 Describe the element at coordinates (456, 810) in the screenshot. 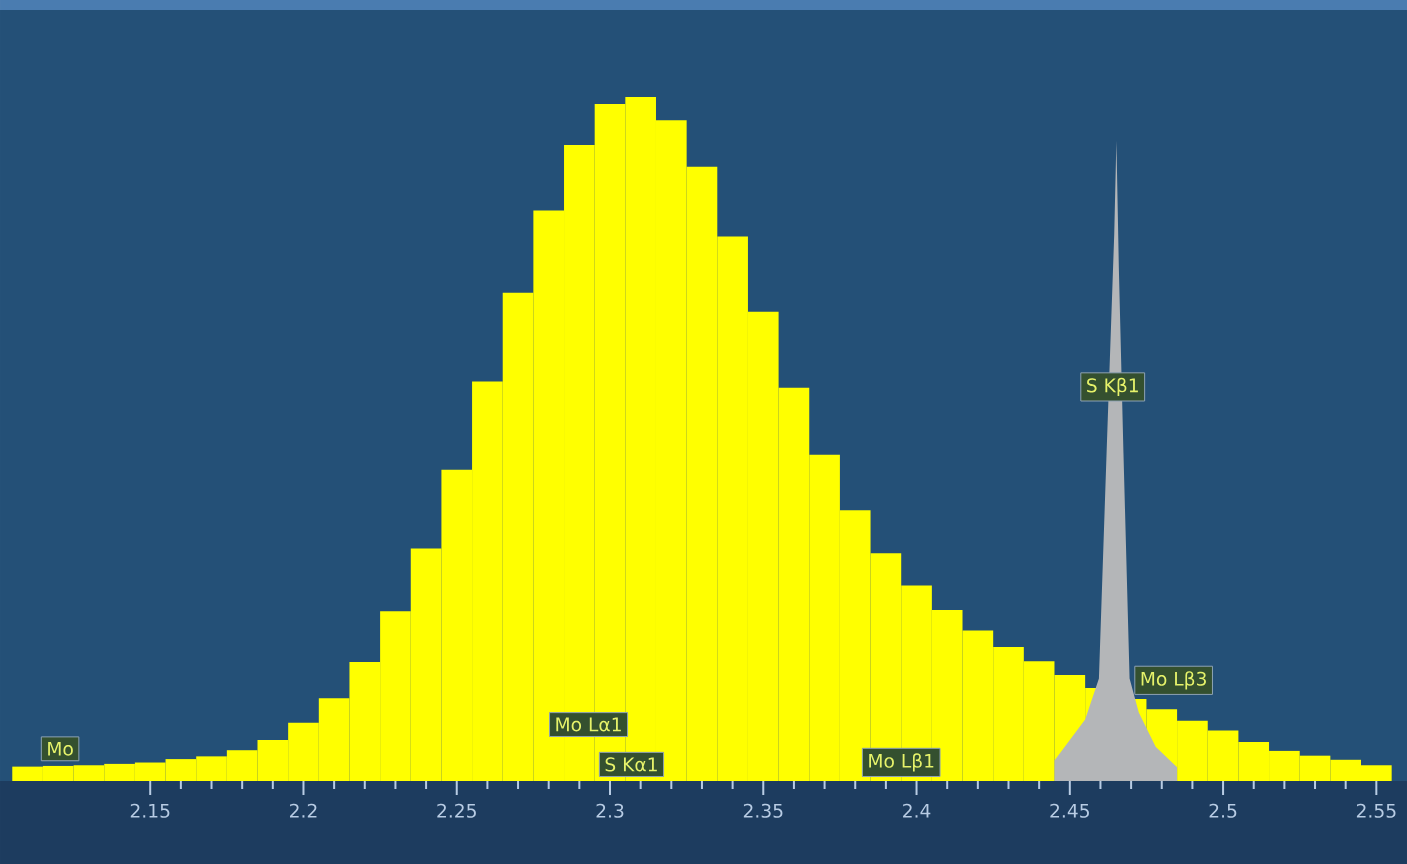

I see `x-tick-label: 2.25` at that location.